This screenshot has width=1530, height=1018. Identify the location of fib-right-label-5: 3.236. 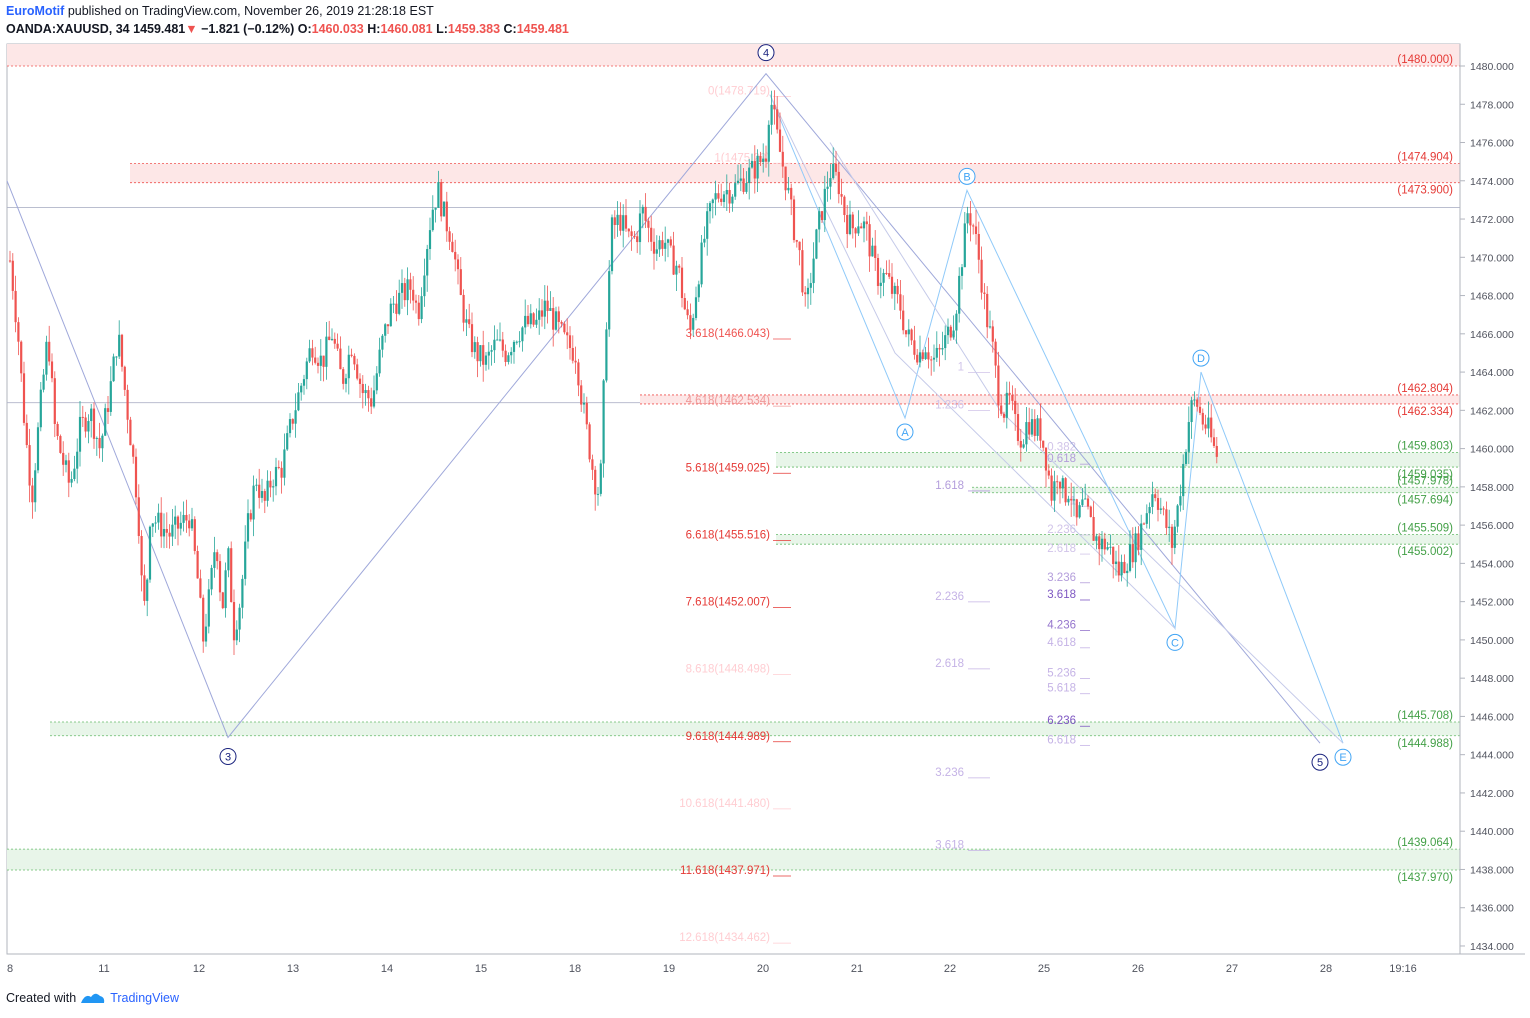
(1061, 578).